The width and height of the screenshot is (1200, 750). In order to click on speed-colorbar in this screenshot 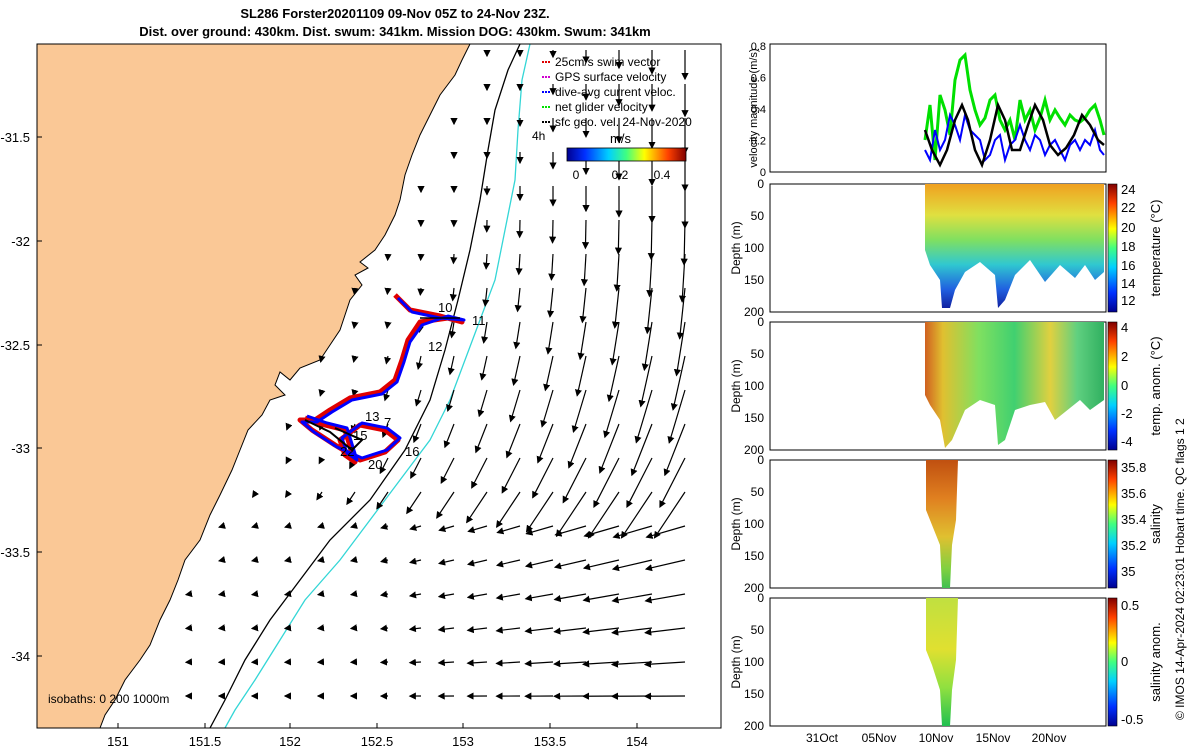, I will do `click(626, 154)`.